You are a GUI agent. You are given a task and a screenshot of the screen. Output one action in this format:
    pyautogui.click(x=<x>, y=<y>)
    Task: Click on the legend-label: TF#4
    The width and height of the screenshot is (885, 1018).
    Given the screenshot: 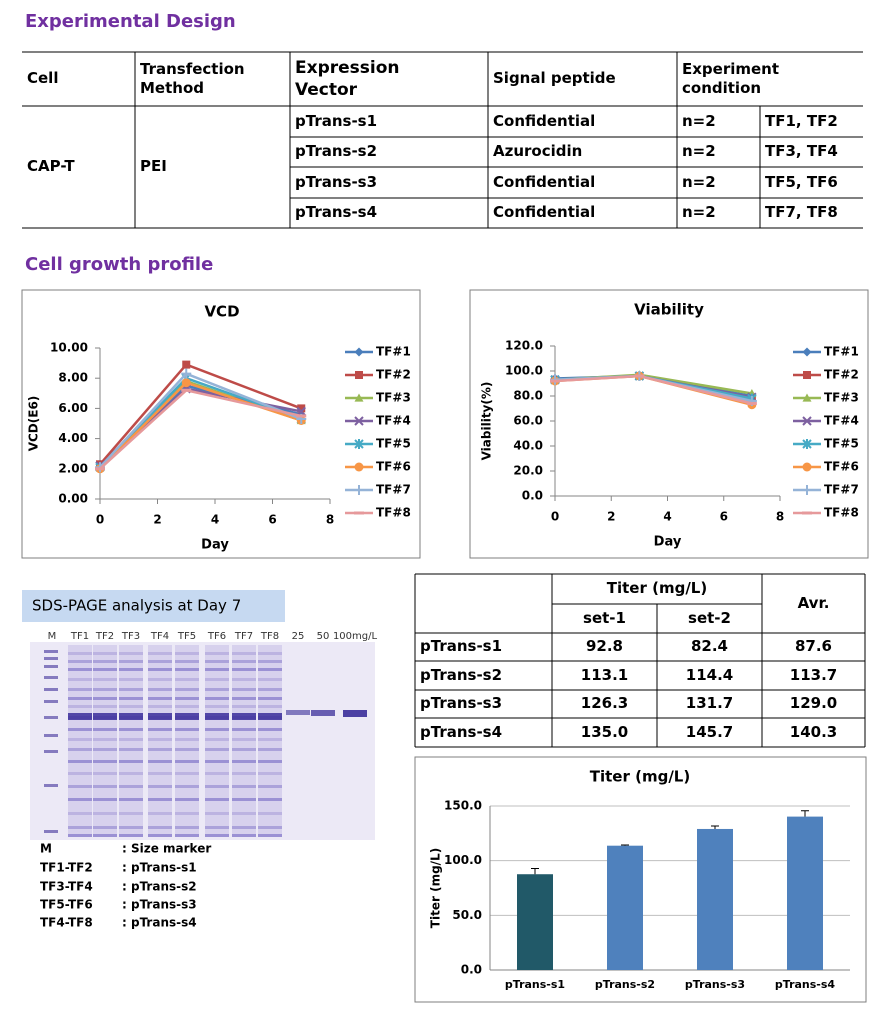 What is the action you would take?
    pyautogui.click(x=841, y=421)
    